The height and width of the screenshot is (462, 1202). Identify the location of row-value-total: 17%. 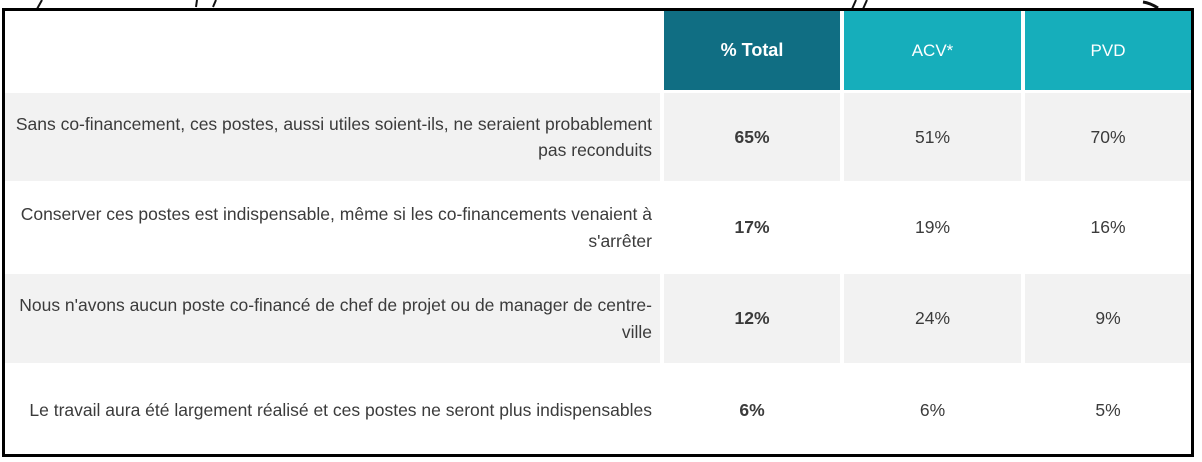
(752, 227).